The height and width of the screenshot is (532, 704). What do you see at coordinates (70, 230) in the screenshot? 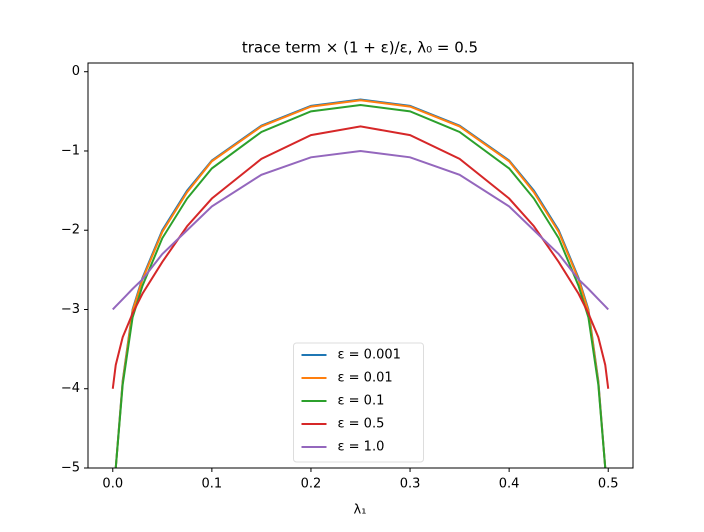
I see `y-tick-label: −2` at bounding box center [70, 230].